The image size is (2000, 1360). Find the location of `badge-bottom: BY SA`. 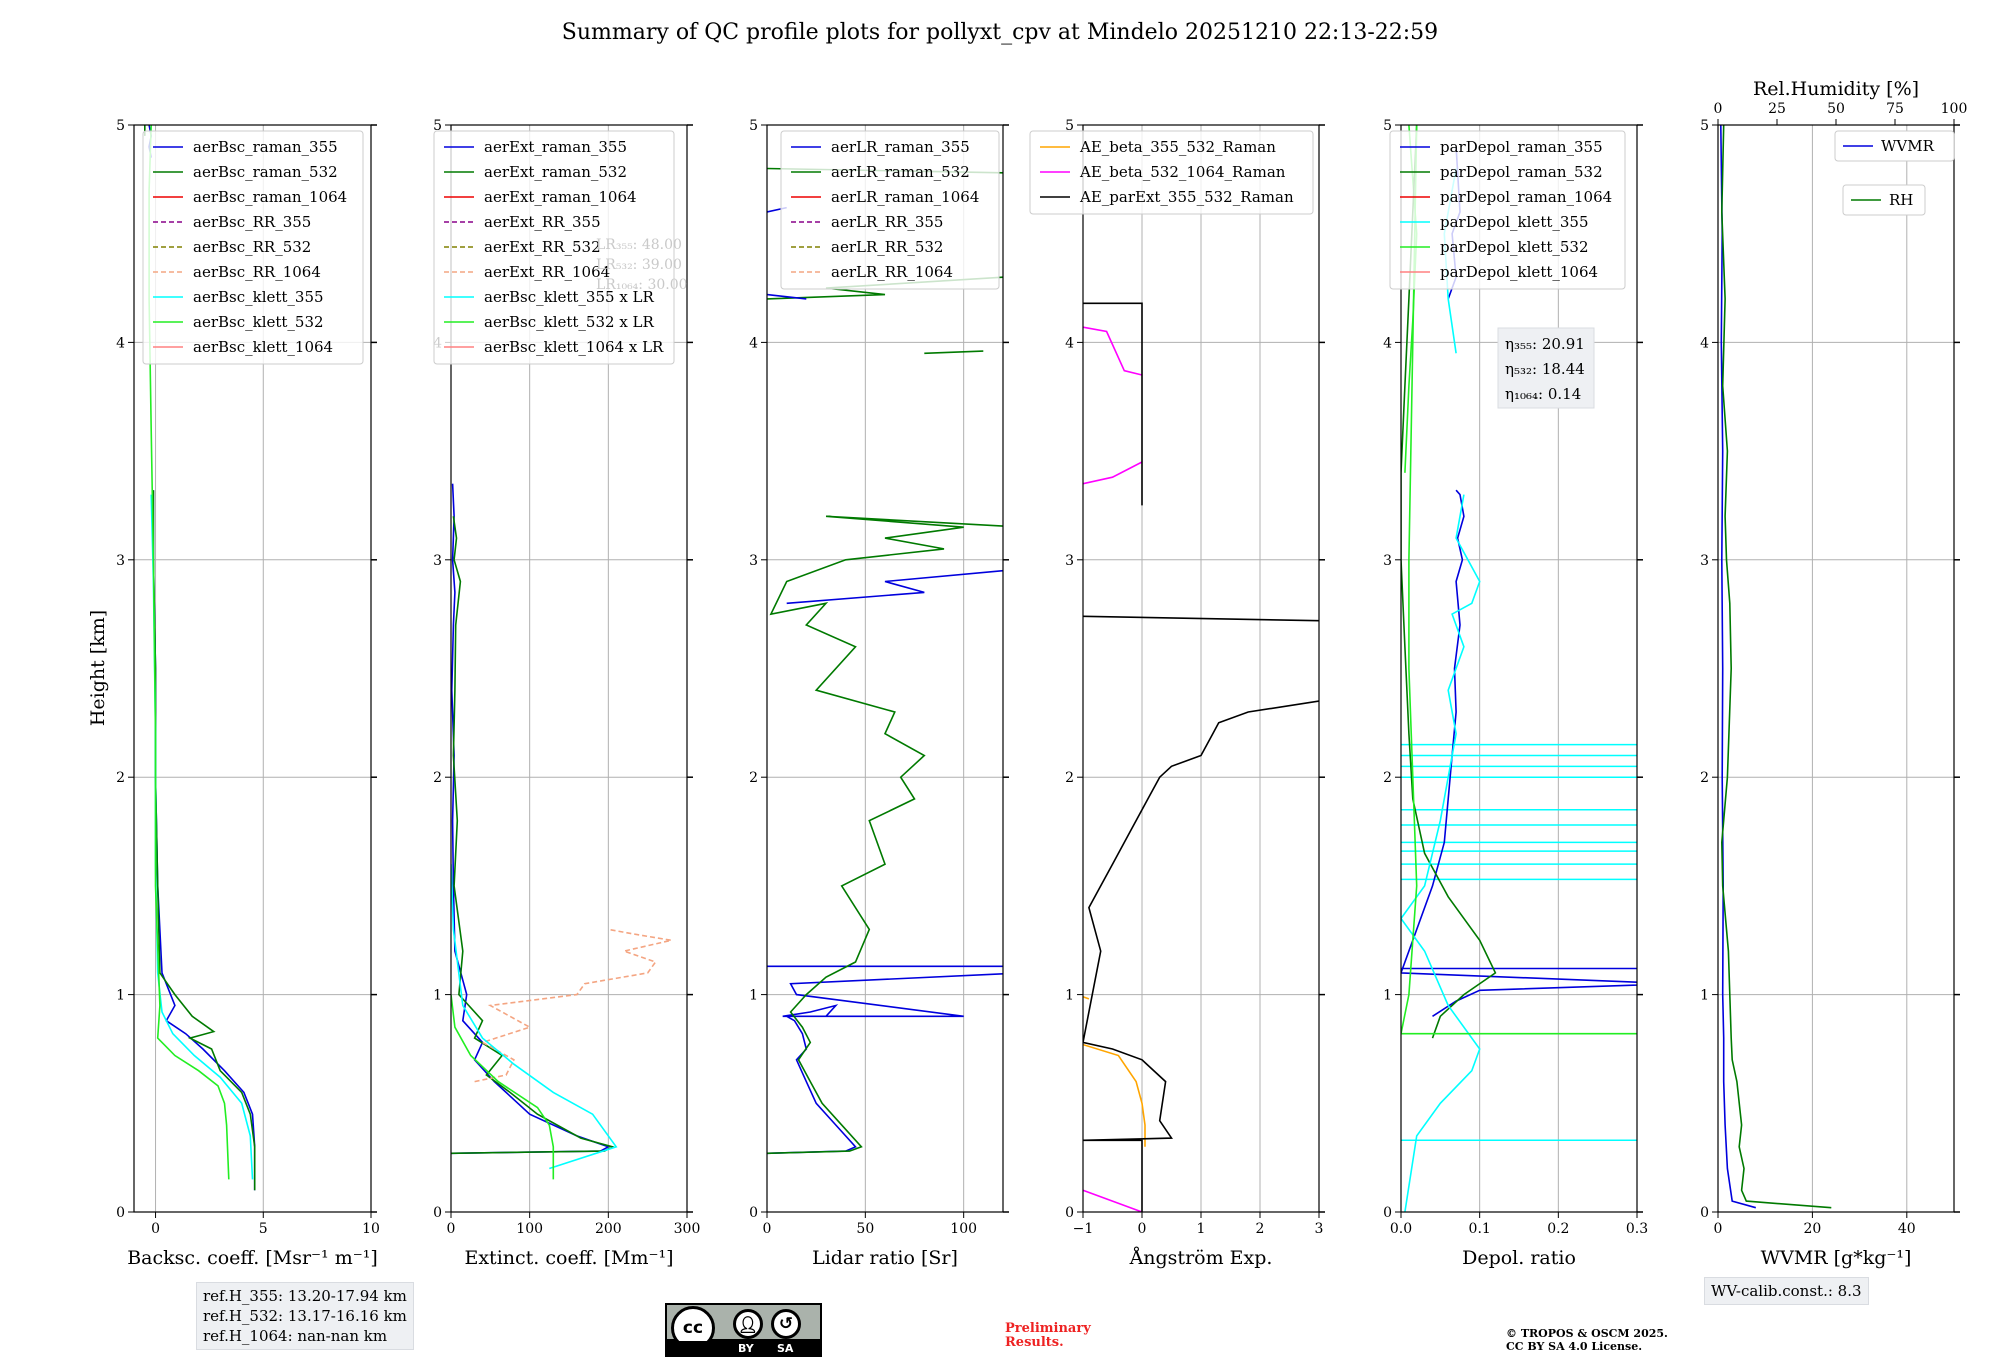

badge-bottom: BY SA is located at coordinates (743, 1349).